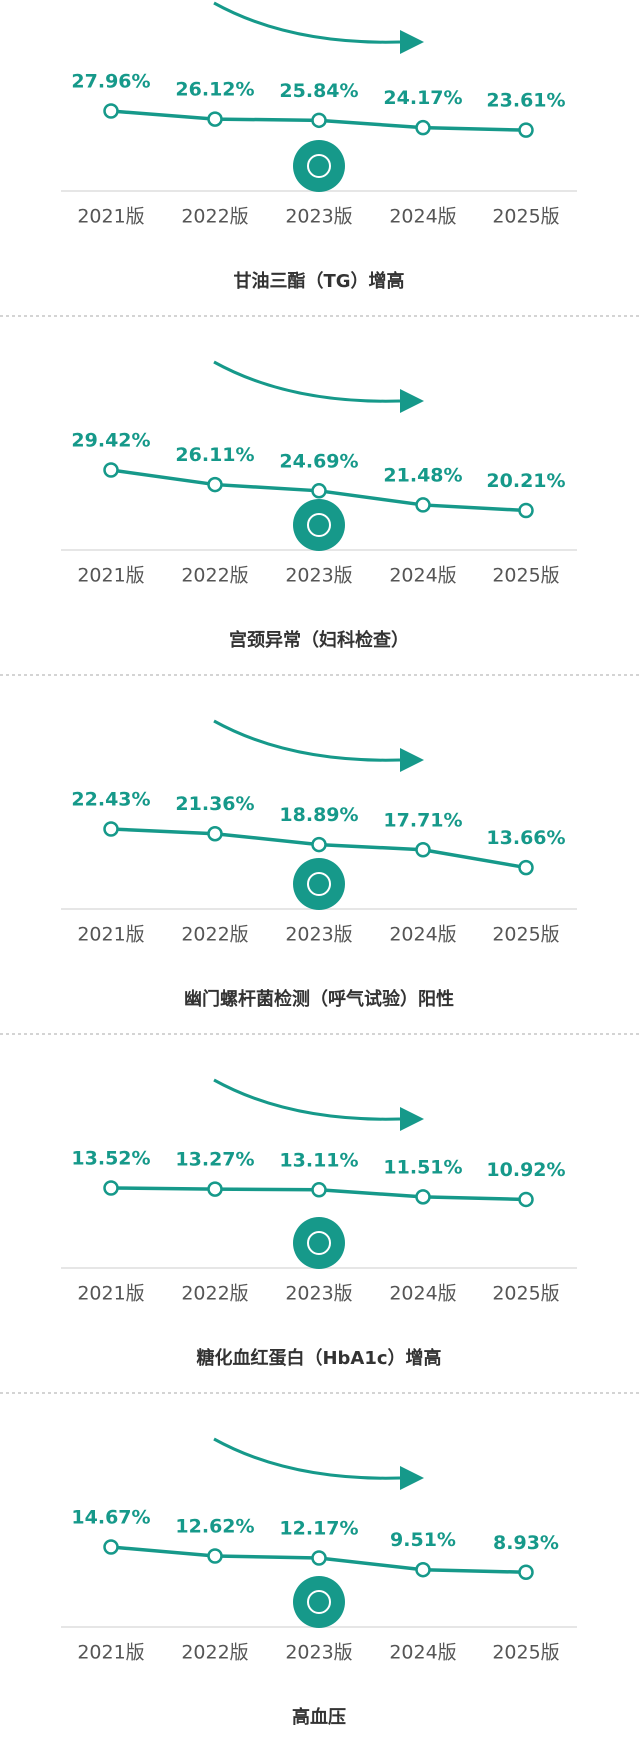  I want to click on value-label: 21.48%, so click(422, 475).